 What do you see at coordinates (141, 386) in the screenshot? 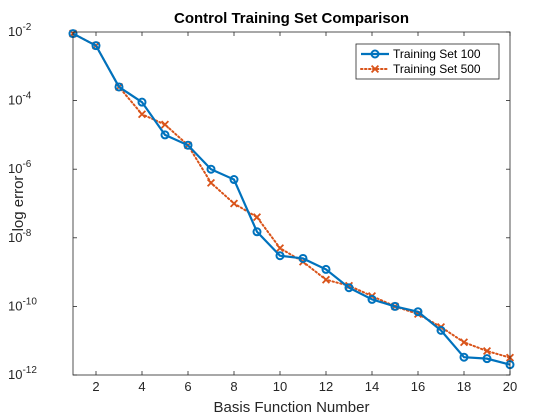
I see `x-tick-label: 4` at bounding box center [141, 386].